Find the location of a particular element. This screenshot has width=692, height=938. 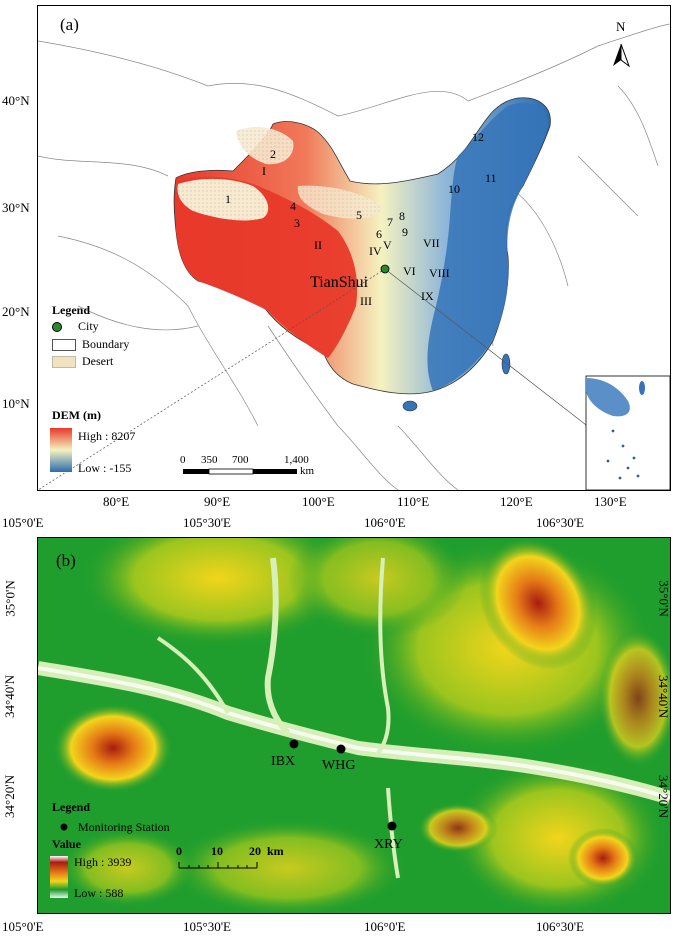

legend-boundary: Boundary is located at coordinates (90, 344).